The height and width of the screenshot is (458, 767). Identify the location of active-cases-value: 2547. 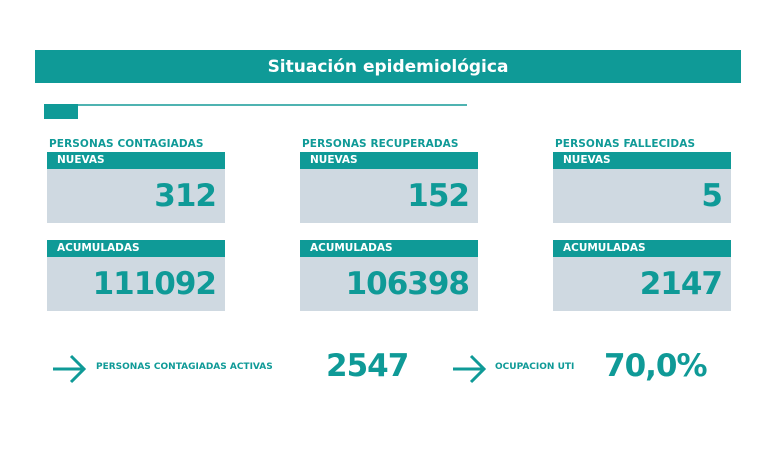
(367, 366).